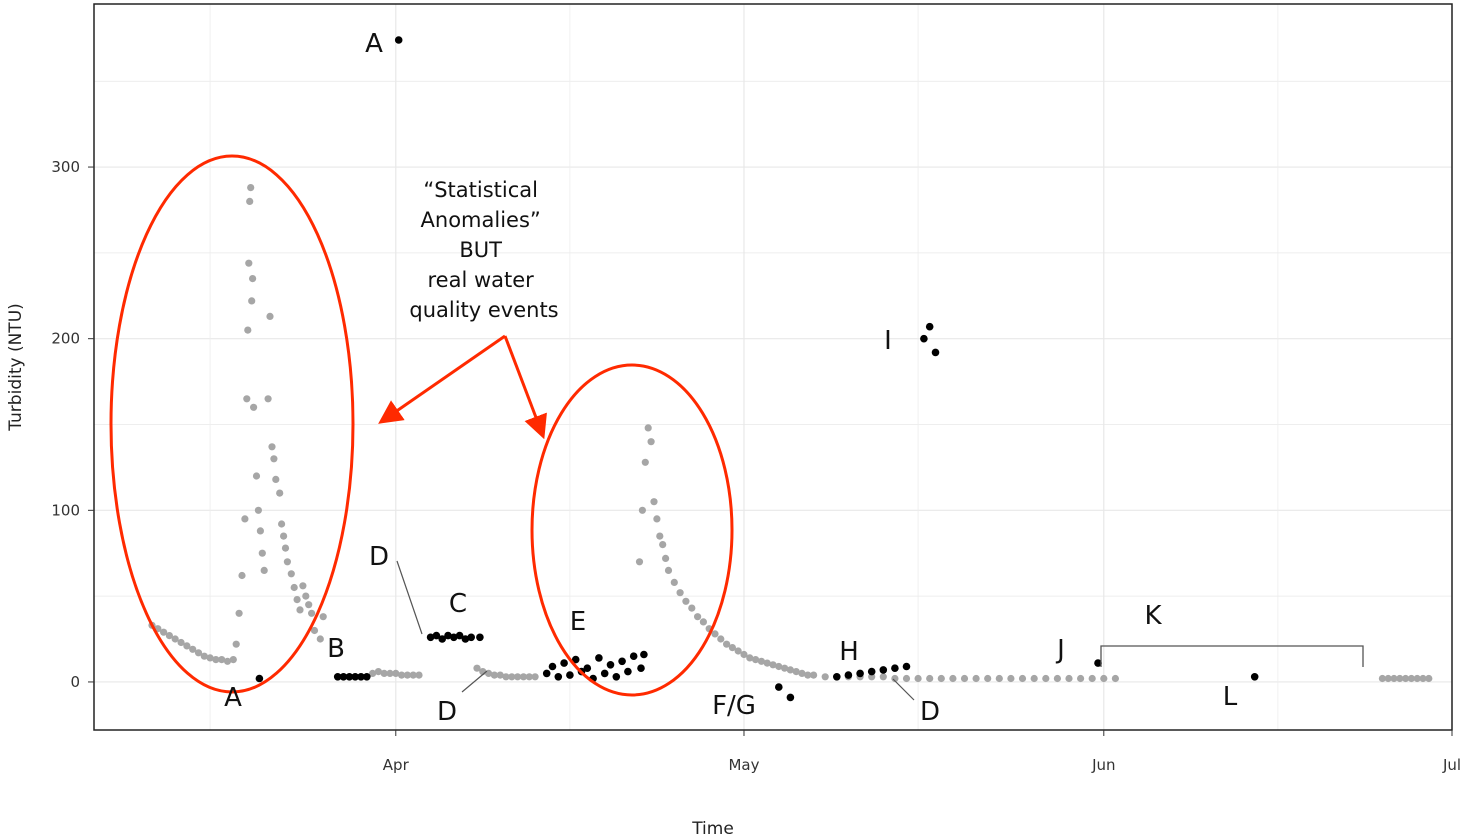 Image resolution: width=1468 pixels, height=839 pixels. I want to click on x-tick-label: Jun, so click(1103, 765).